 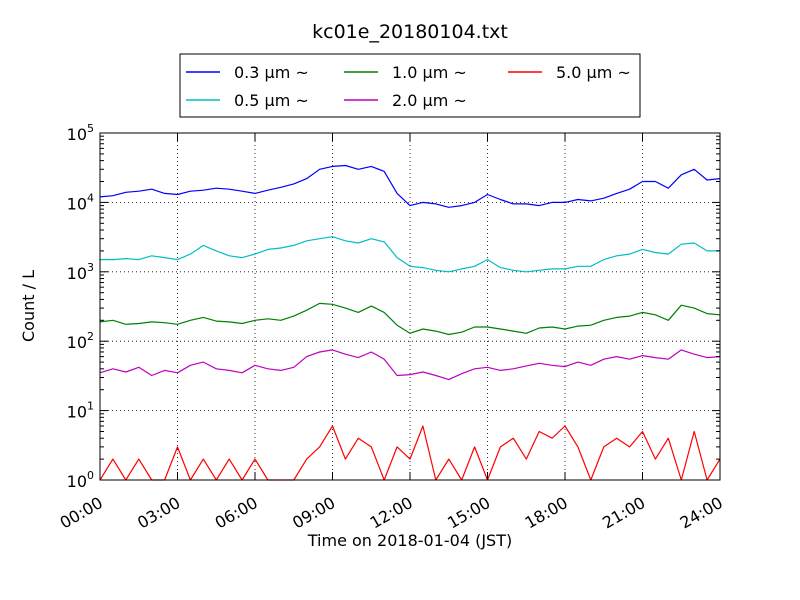 What do you see at coordinates (593, 72) in the screenshot?
I see `legend-label: 5.0 μm ~` at bounding box center [593, 72].